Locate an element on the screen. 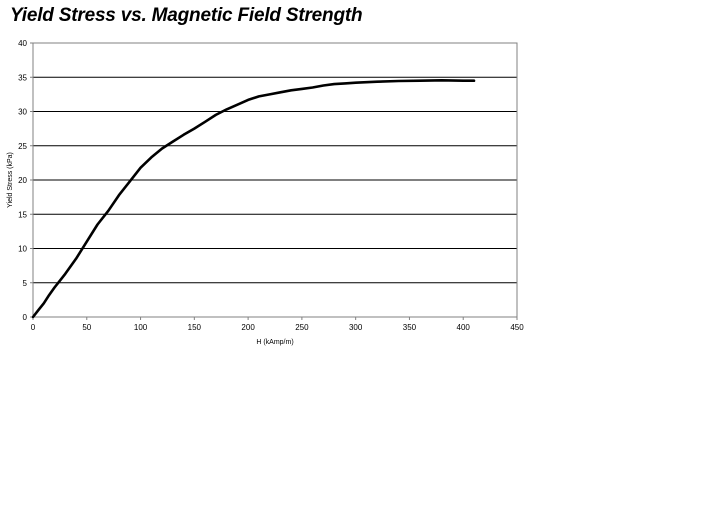 This screenshot has width=704, height=528. y-tick-label: 35 is located at coordinates (22, 77).